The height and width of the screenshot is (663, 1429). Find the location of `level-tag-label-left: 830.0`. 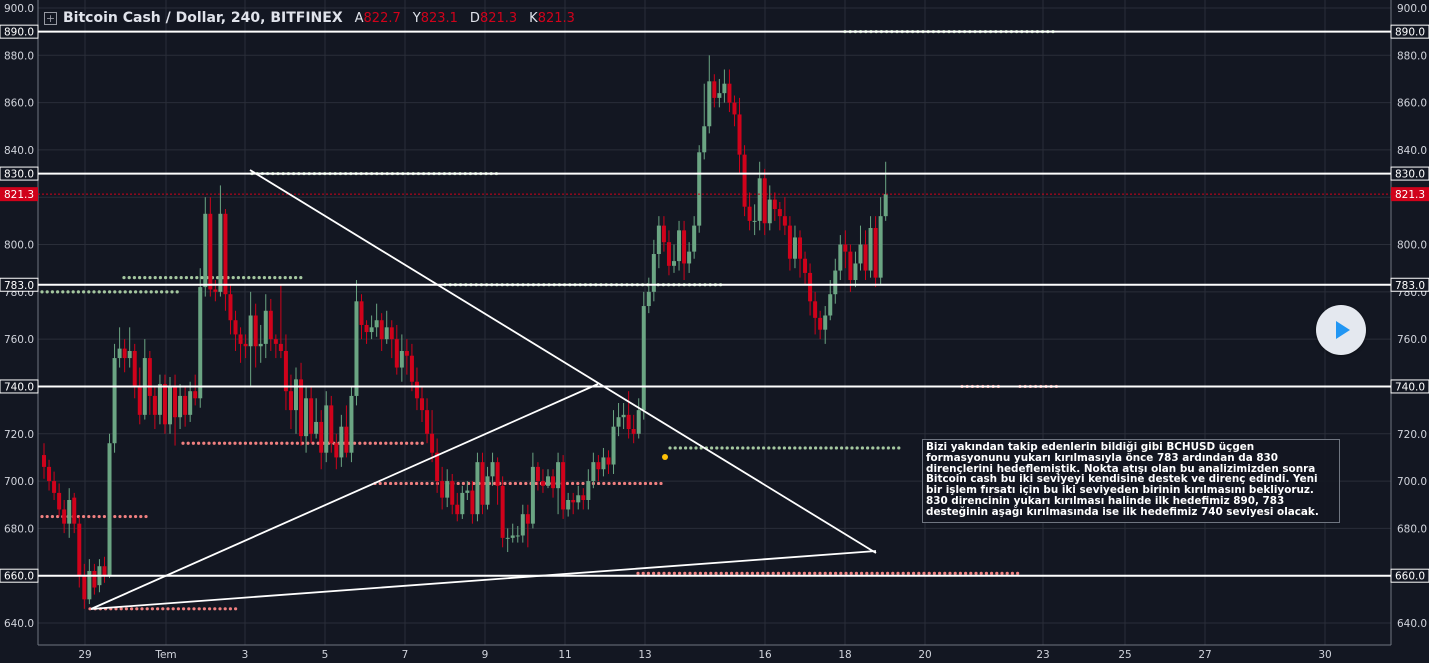

level-tag-label-left: 830.0 is located at coordinates (19, 175).